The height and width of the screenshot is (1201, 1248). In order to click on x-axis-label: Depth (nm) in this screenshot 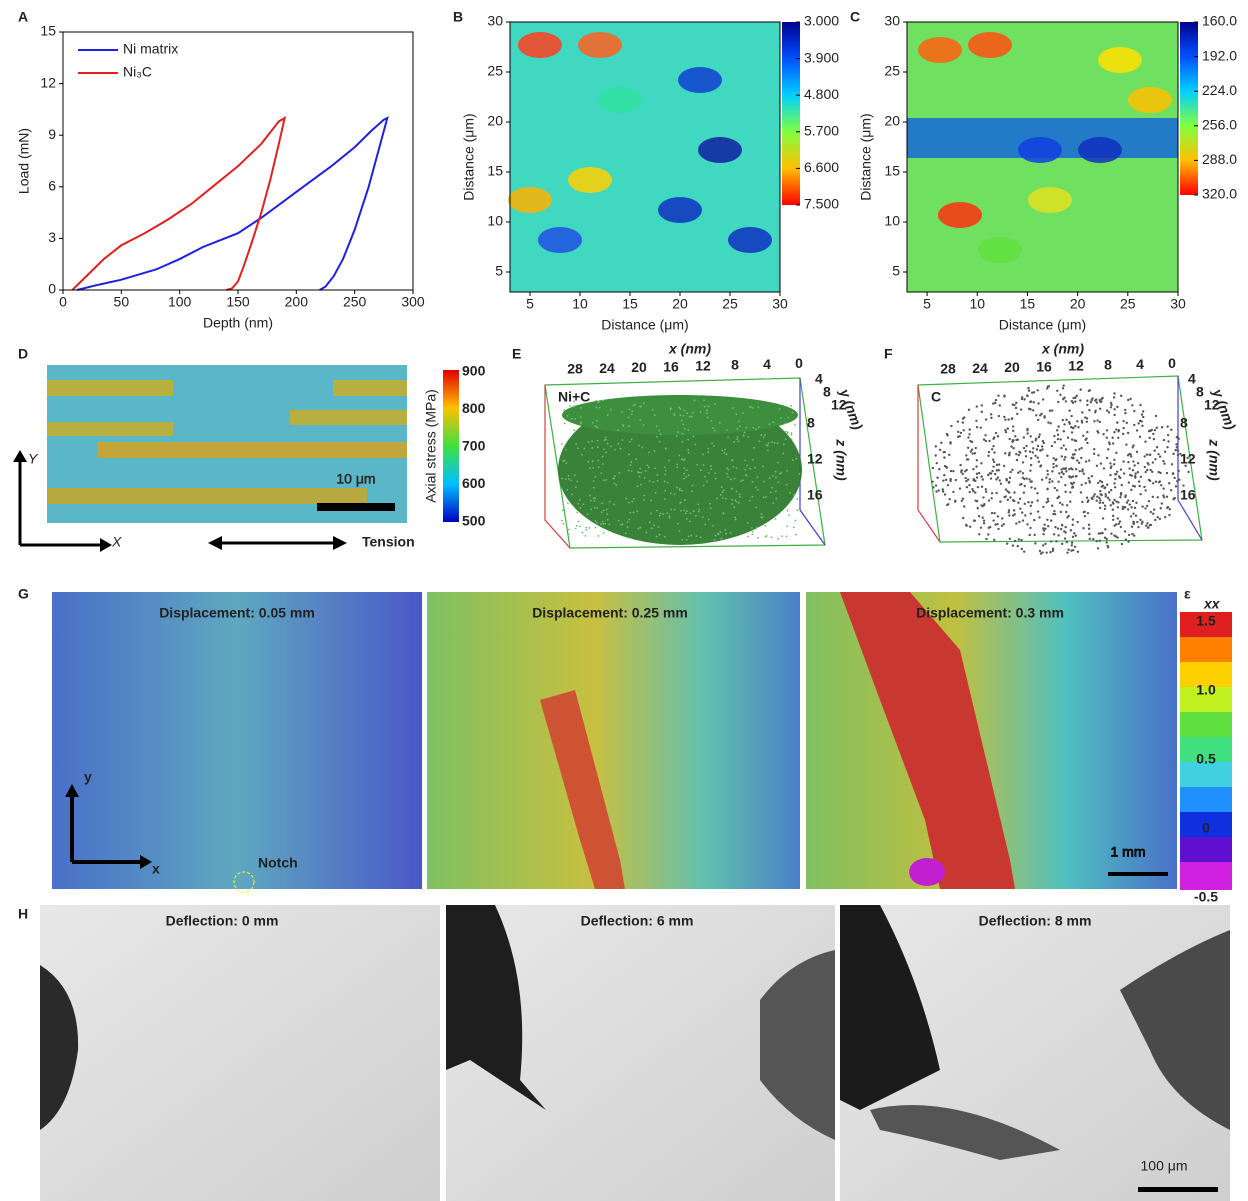, I will do `click(238, 323)`.